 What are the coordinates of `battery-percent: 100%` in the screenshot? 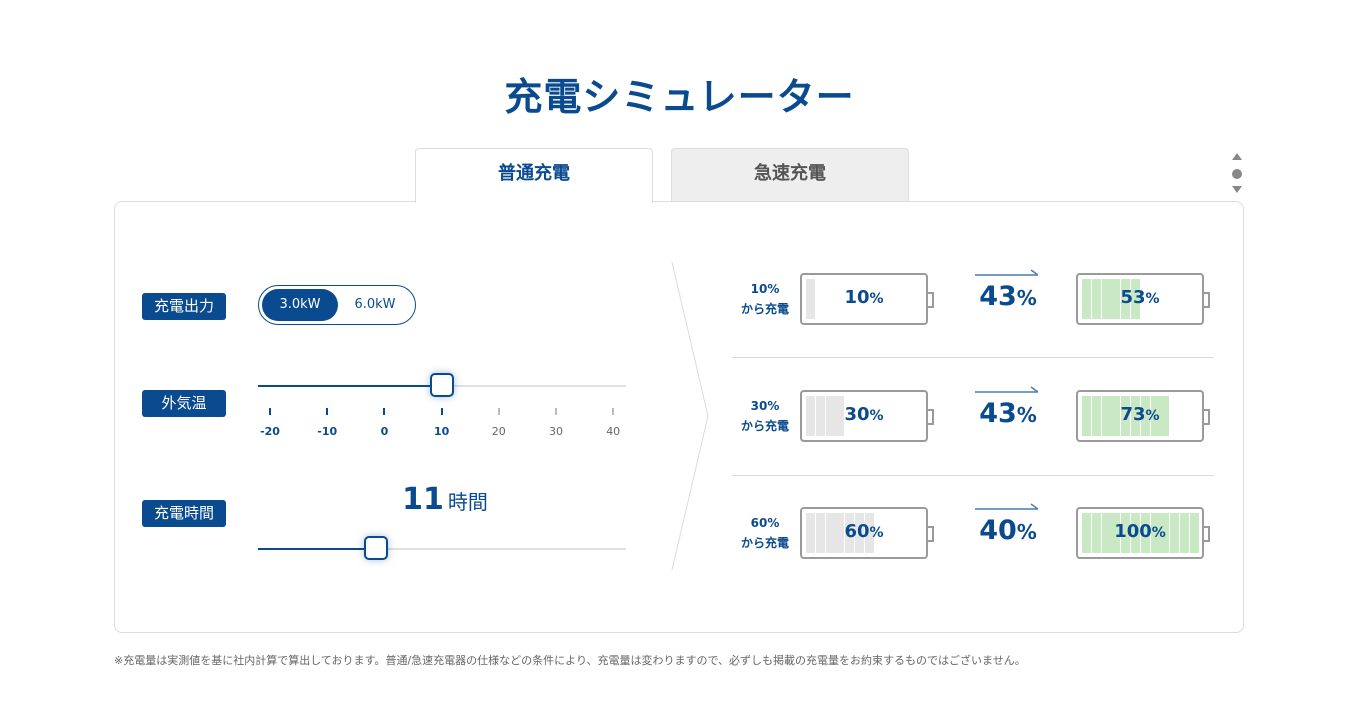 It's located at (1140, 531).